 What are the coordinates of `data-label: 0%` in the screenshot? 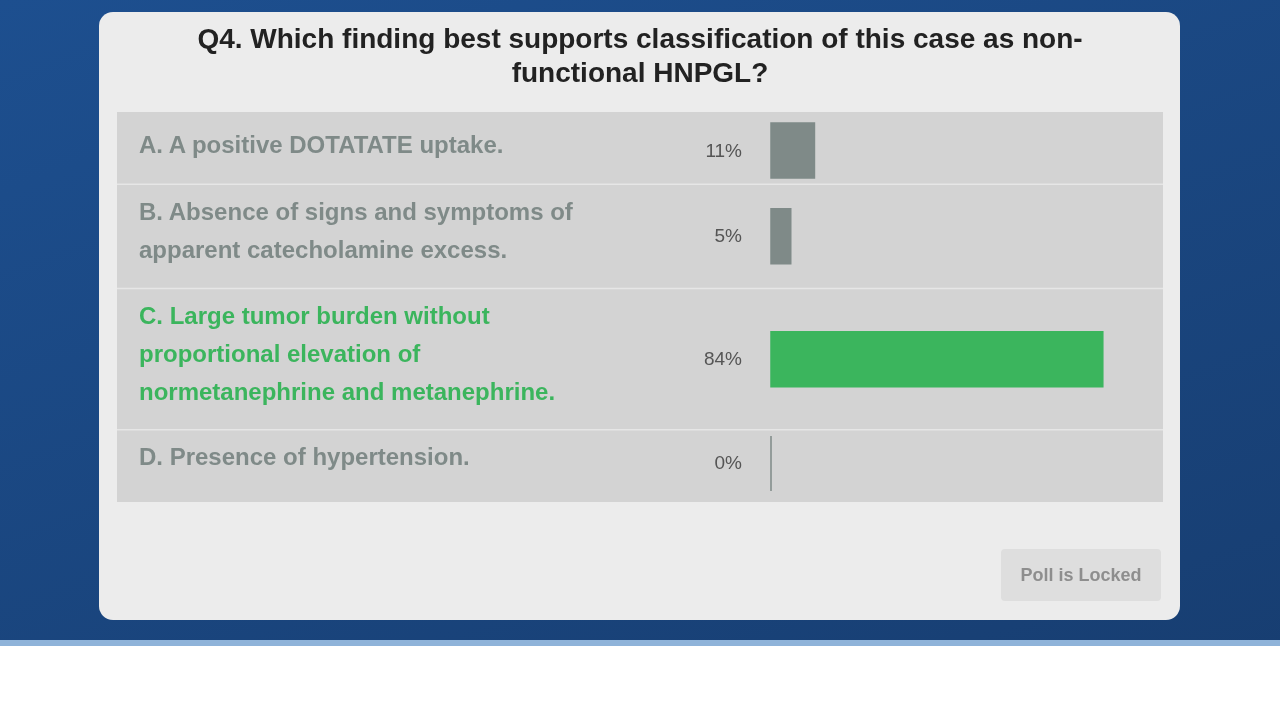 It's located at (728, 463).